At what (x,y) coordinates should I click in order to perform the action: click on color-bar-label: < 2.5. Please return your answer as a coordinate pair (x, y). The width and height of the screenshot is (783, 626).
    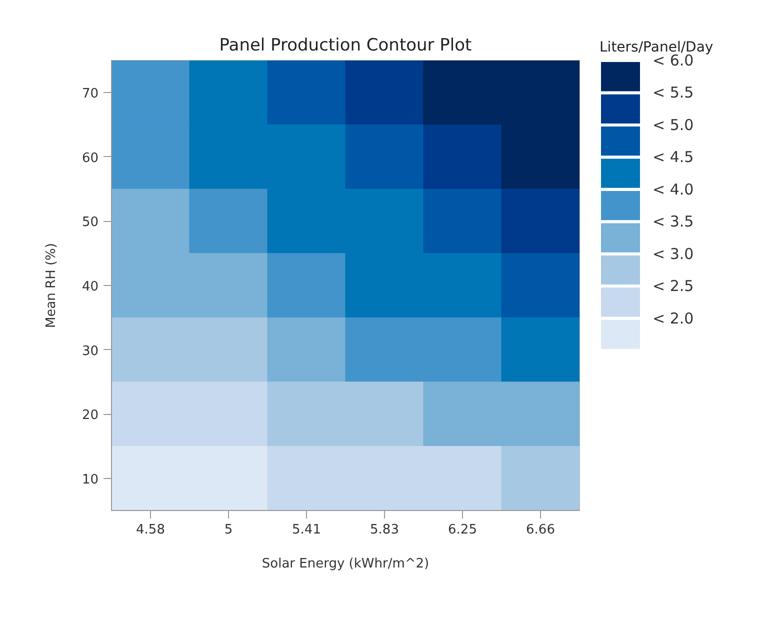
    Looking at the image, I should click on (673, 286).